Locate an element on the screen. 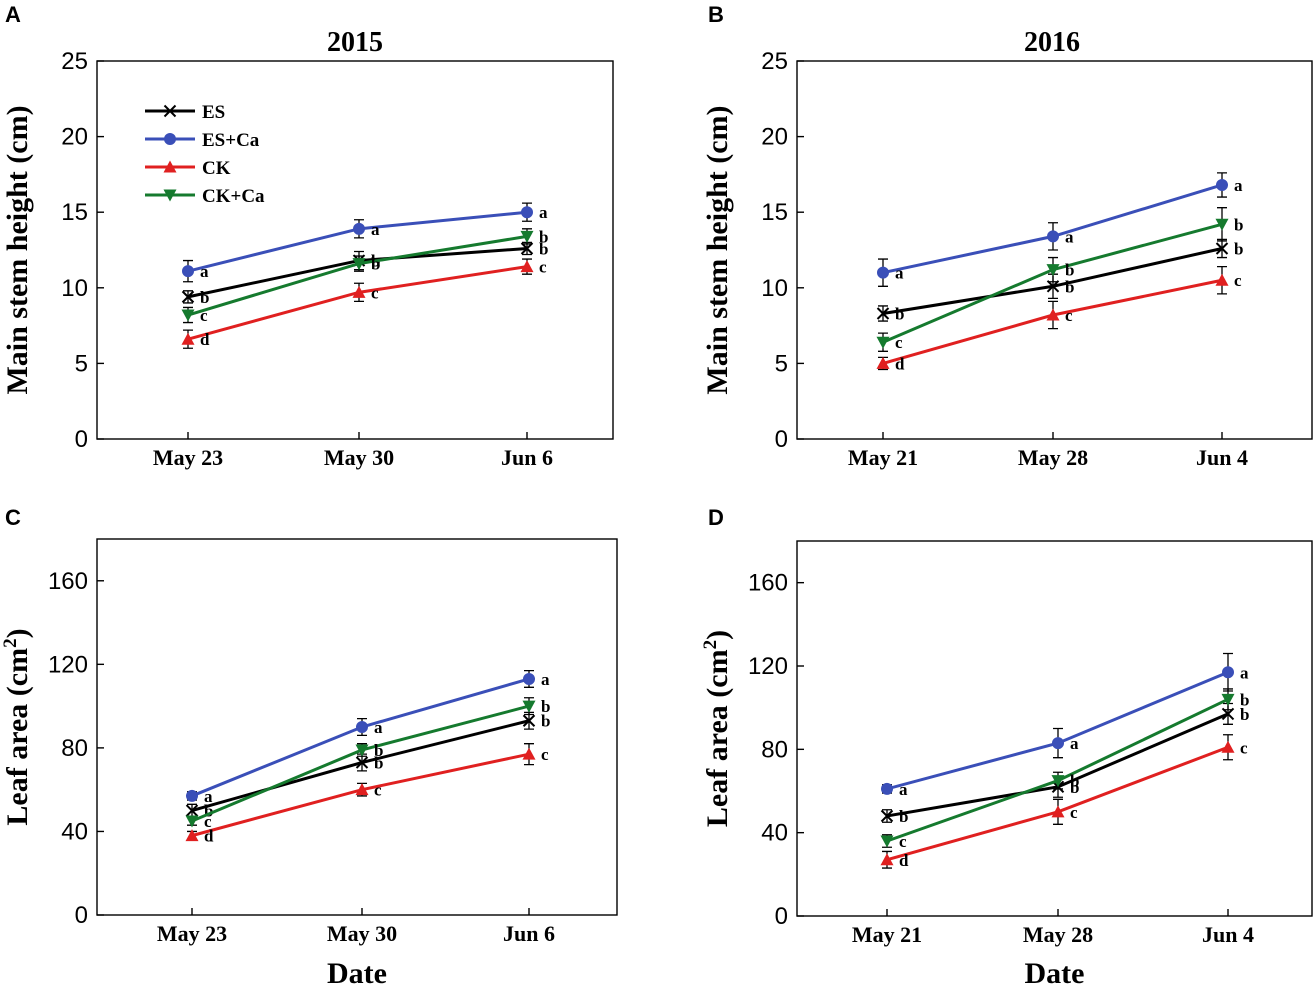 The width and height of the screenshot is (1315, 990). y-tick-label: 10 is located at coordinates (74, 288).